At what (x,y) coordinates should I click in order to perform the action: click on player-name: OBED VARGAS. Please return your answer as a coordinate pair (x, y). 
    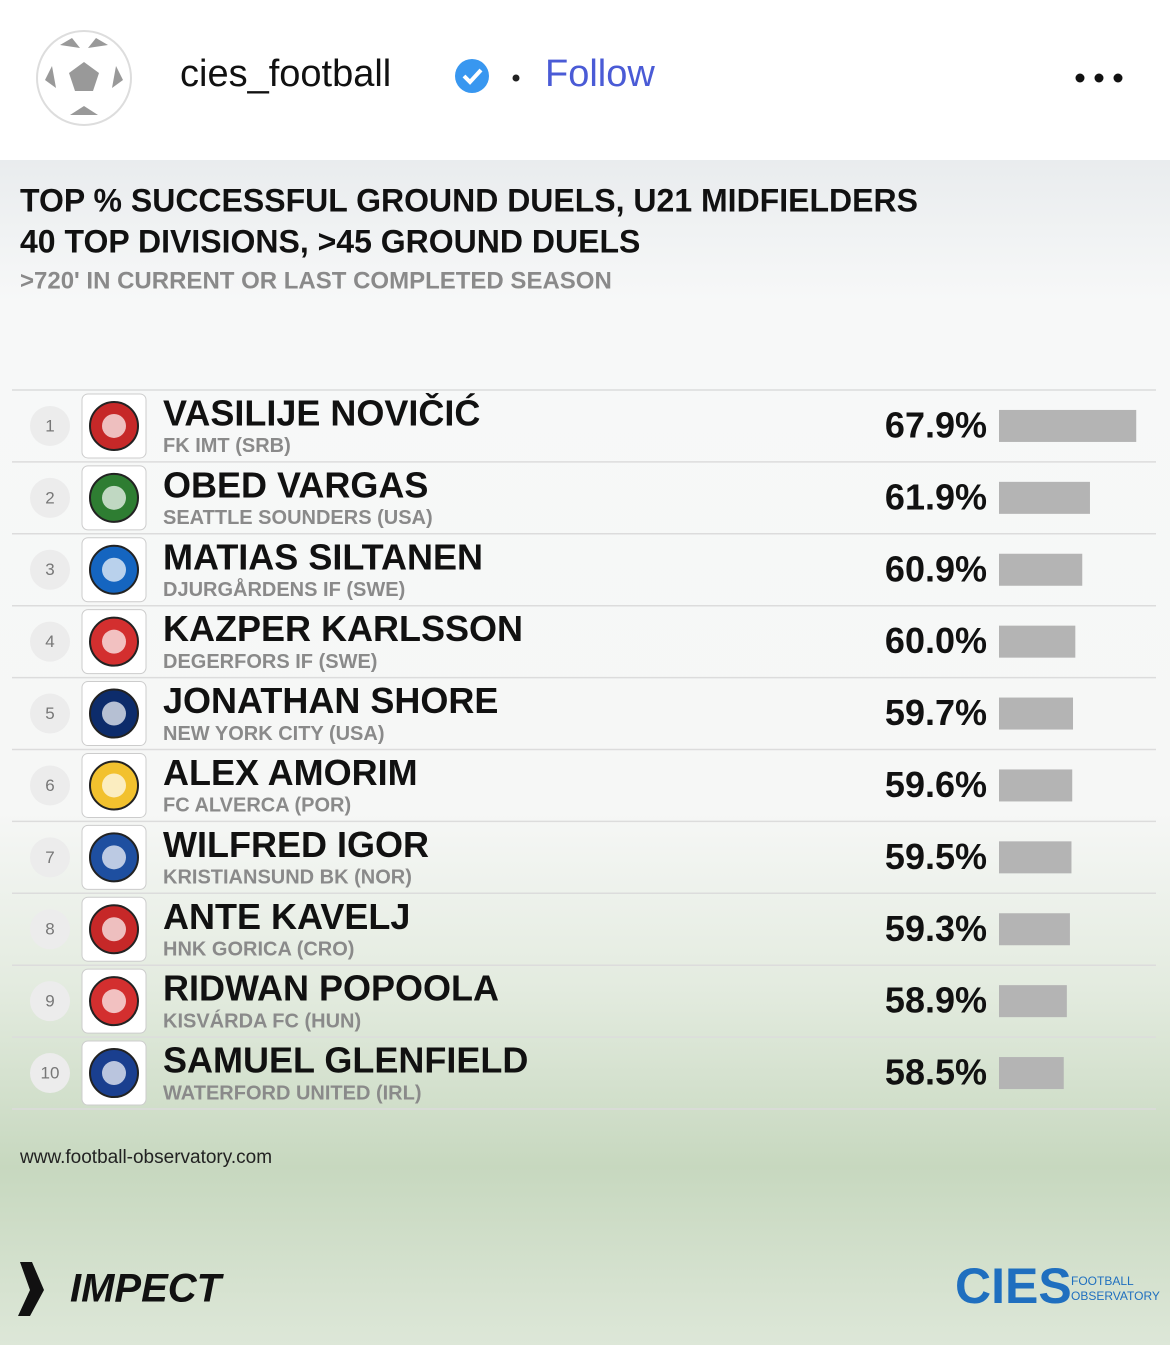
    Looking at the image, I should click on (295, 484).